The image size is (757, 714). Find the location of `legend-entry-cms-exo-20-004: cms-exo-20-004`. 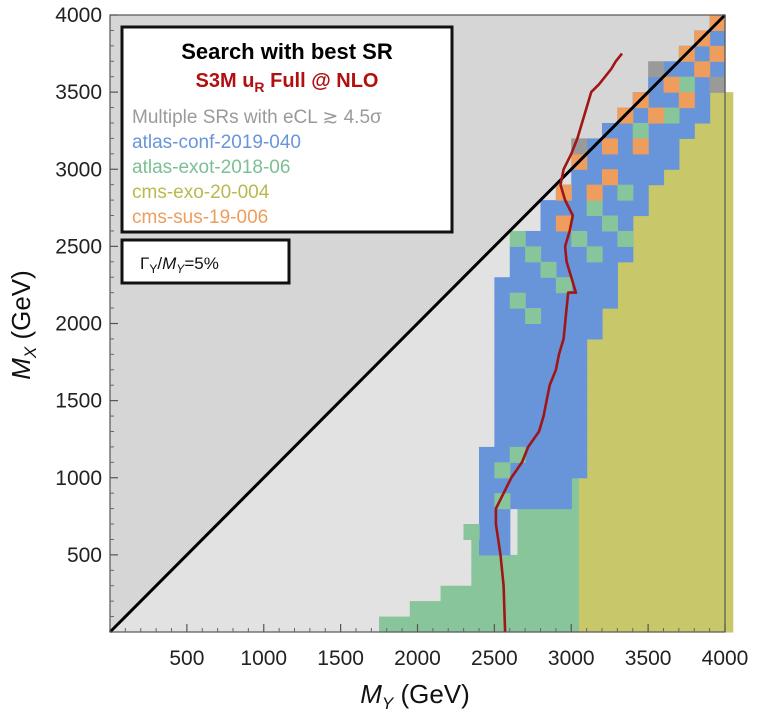

legend-entry-cms-exo-20-004: cms-exo-20-004 is located at coordinates (201, 192).